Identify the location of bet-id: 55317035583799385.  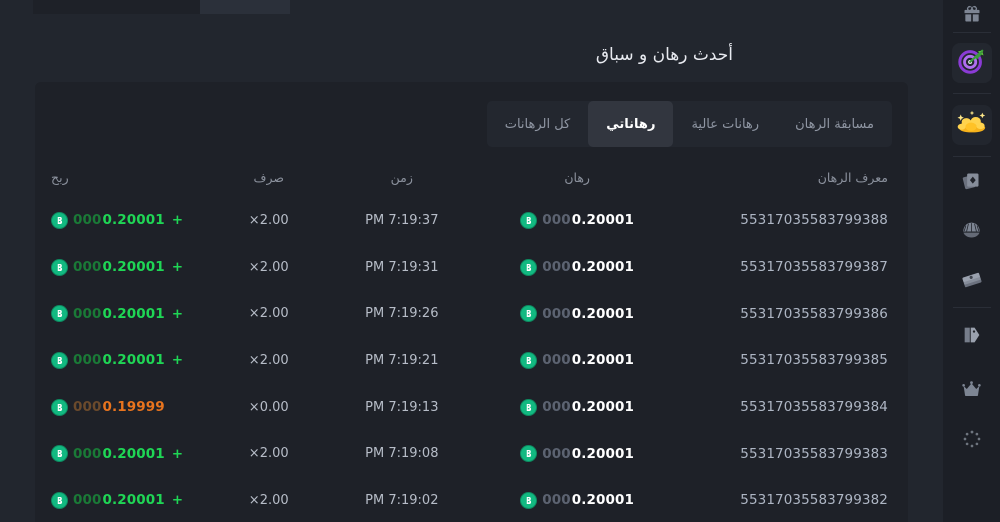
(814, 360).